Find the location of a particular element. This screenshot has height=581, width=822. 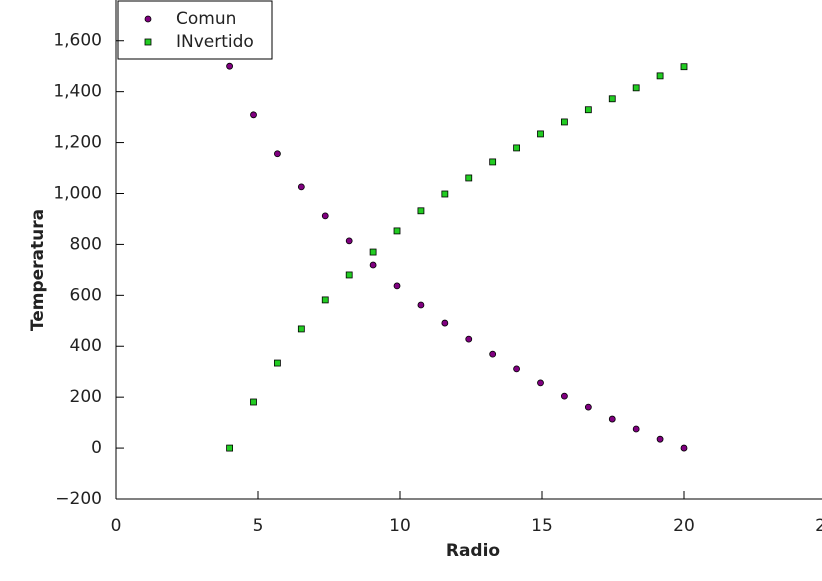

y-tick-label: 1,200 is located at coordinates (77, 143).